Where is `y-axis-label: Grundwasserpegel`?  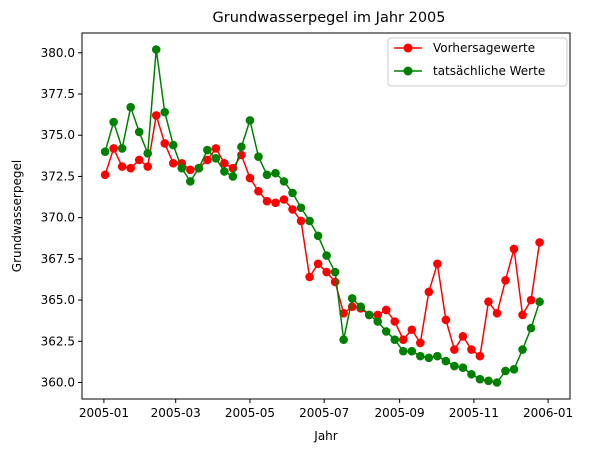 y-axis-label: Grundwasserpegel is located at coordinates (17, 216).